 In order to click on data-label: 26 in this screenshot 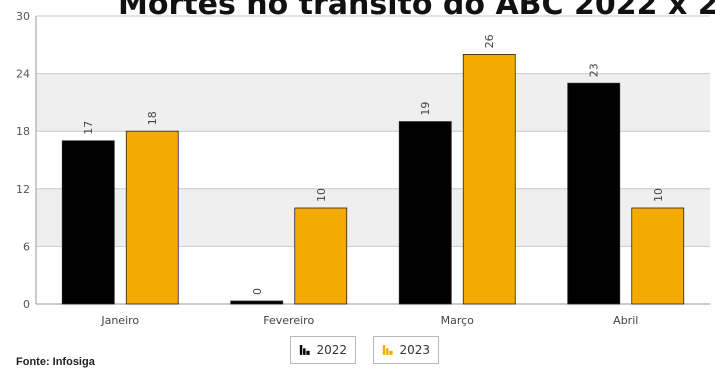, I will do `click(489, 41)`.